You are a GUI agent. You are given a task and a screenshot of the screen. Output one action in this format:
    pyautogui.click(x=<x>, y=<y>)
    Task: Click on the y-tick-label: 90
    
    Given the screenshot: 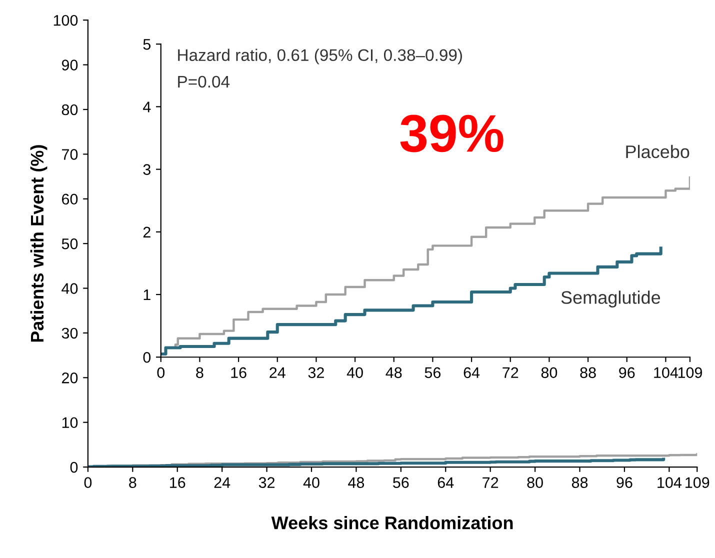 What is the action you would take?
    pyautogui.click(x=70, y=65)
    